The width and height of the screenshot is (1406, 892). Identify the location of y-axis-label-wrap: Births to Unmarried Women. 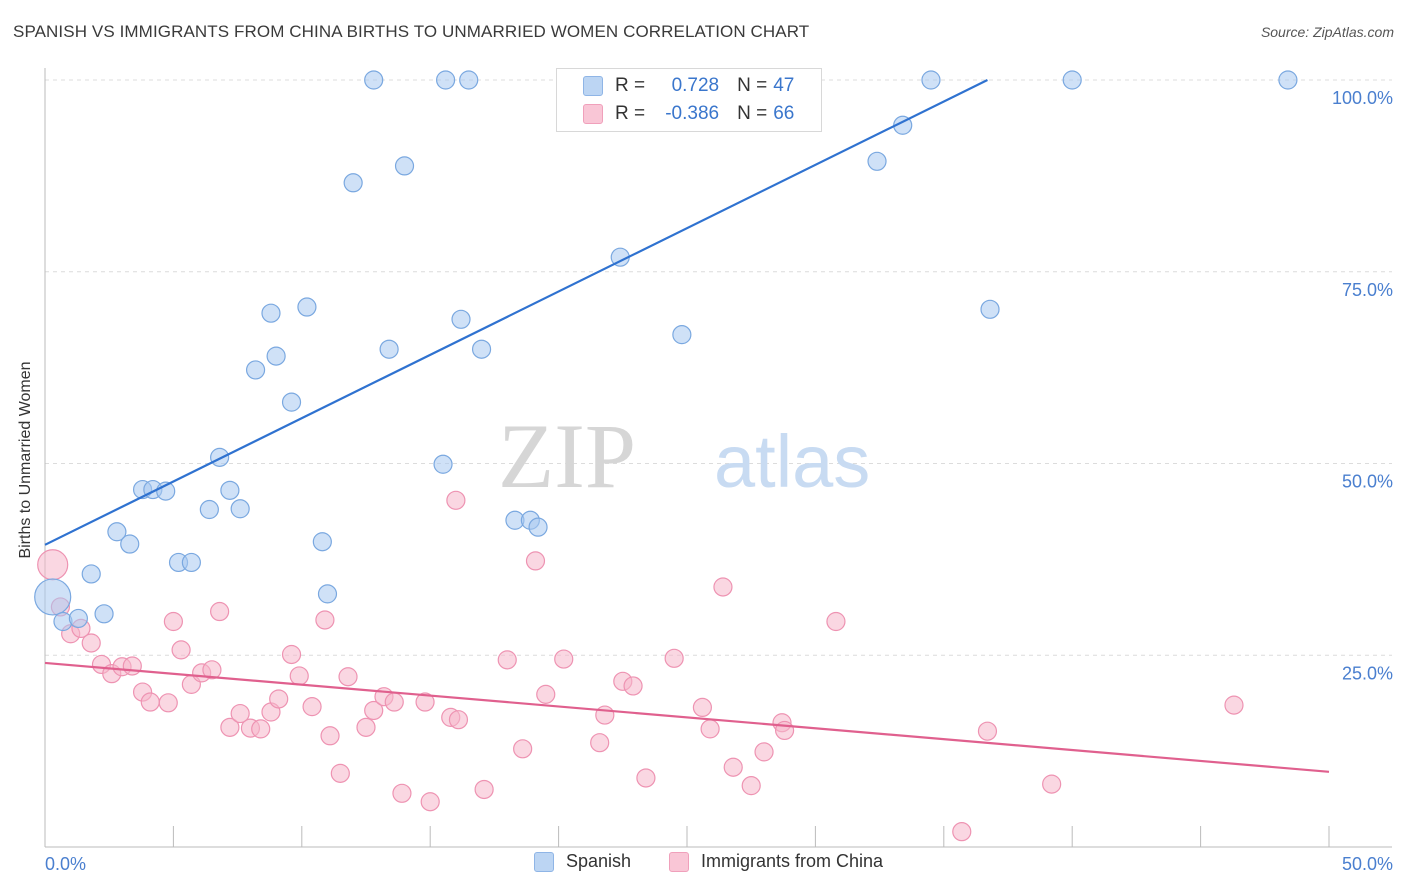
(26, 459).